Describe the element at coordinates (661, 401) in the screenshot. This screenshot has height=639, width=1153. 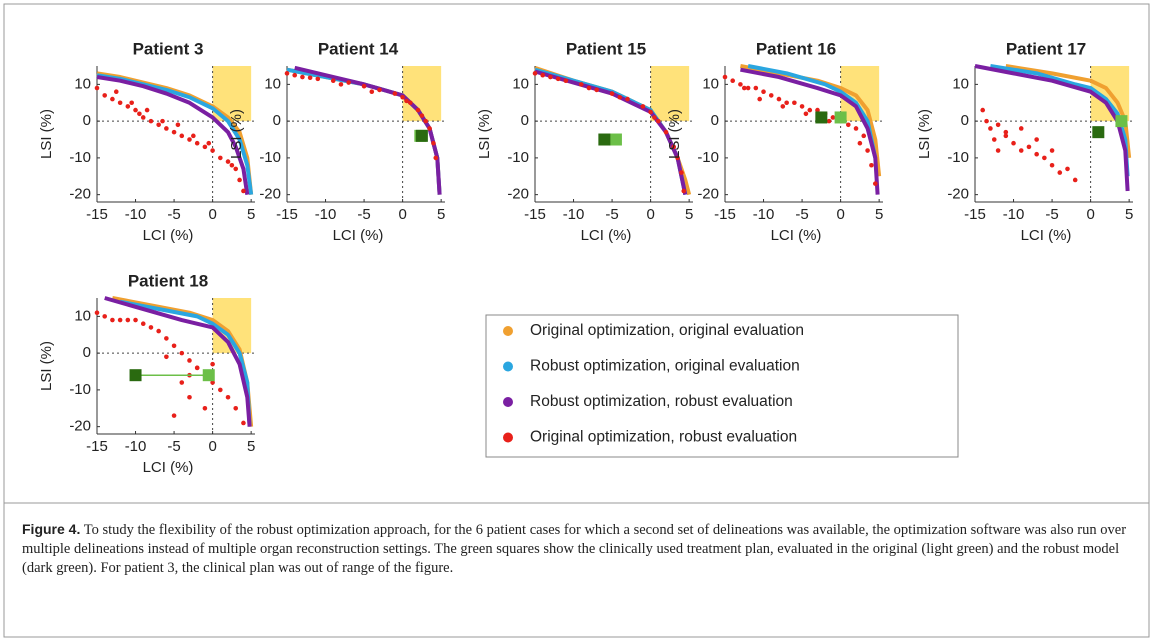
I see `legend-label: Robust optimization, robust evaluation` at that location.